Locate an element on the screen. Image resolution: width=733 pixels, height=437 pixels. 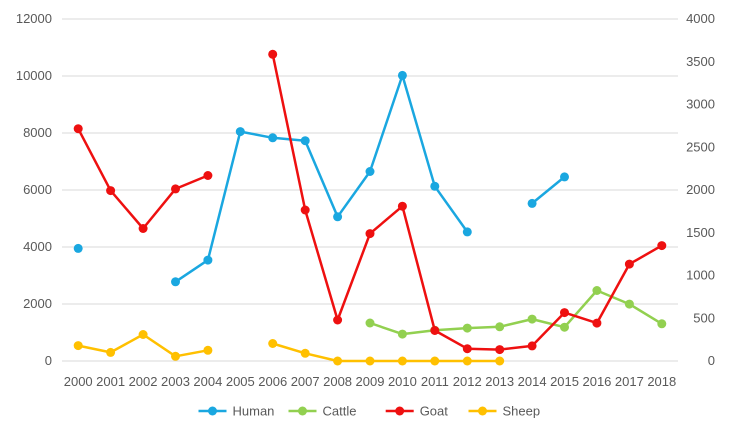
y-right-tick-label: 2000 is located at coordinates (700, 189).